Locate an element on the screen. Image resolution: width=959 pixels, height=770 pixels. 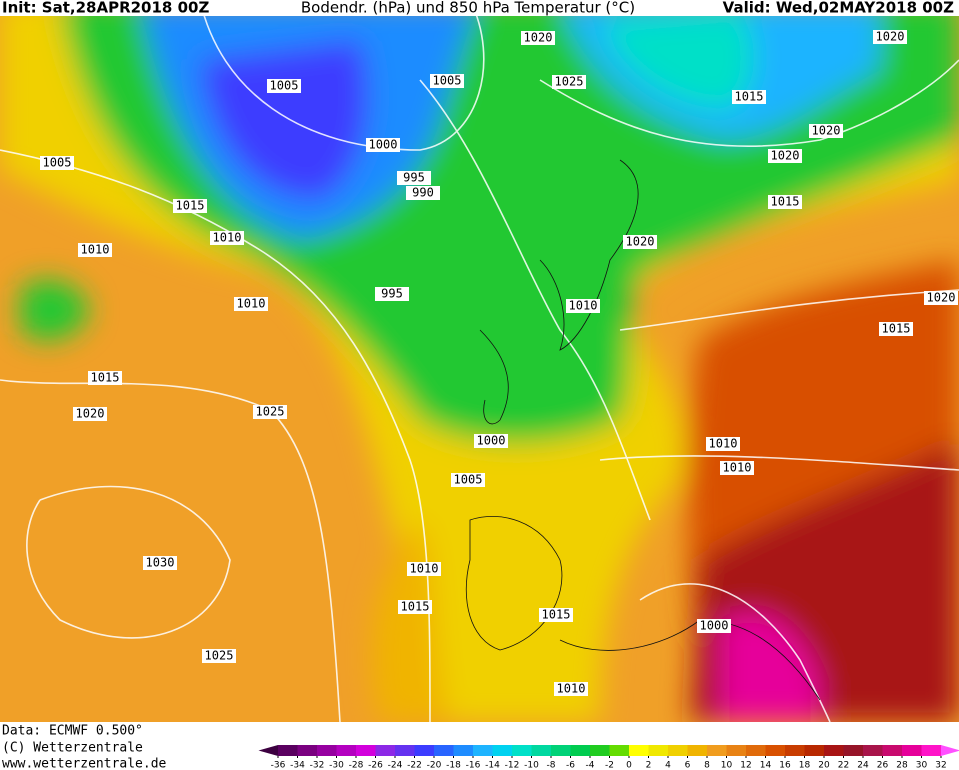
colorbar-label: 18 is located at coordinates (805, 765).